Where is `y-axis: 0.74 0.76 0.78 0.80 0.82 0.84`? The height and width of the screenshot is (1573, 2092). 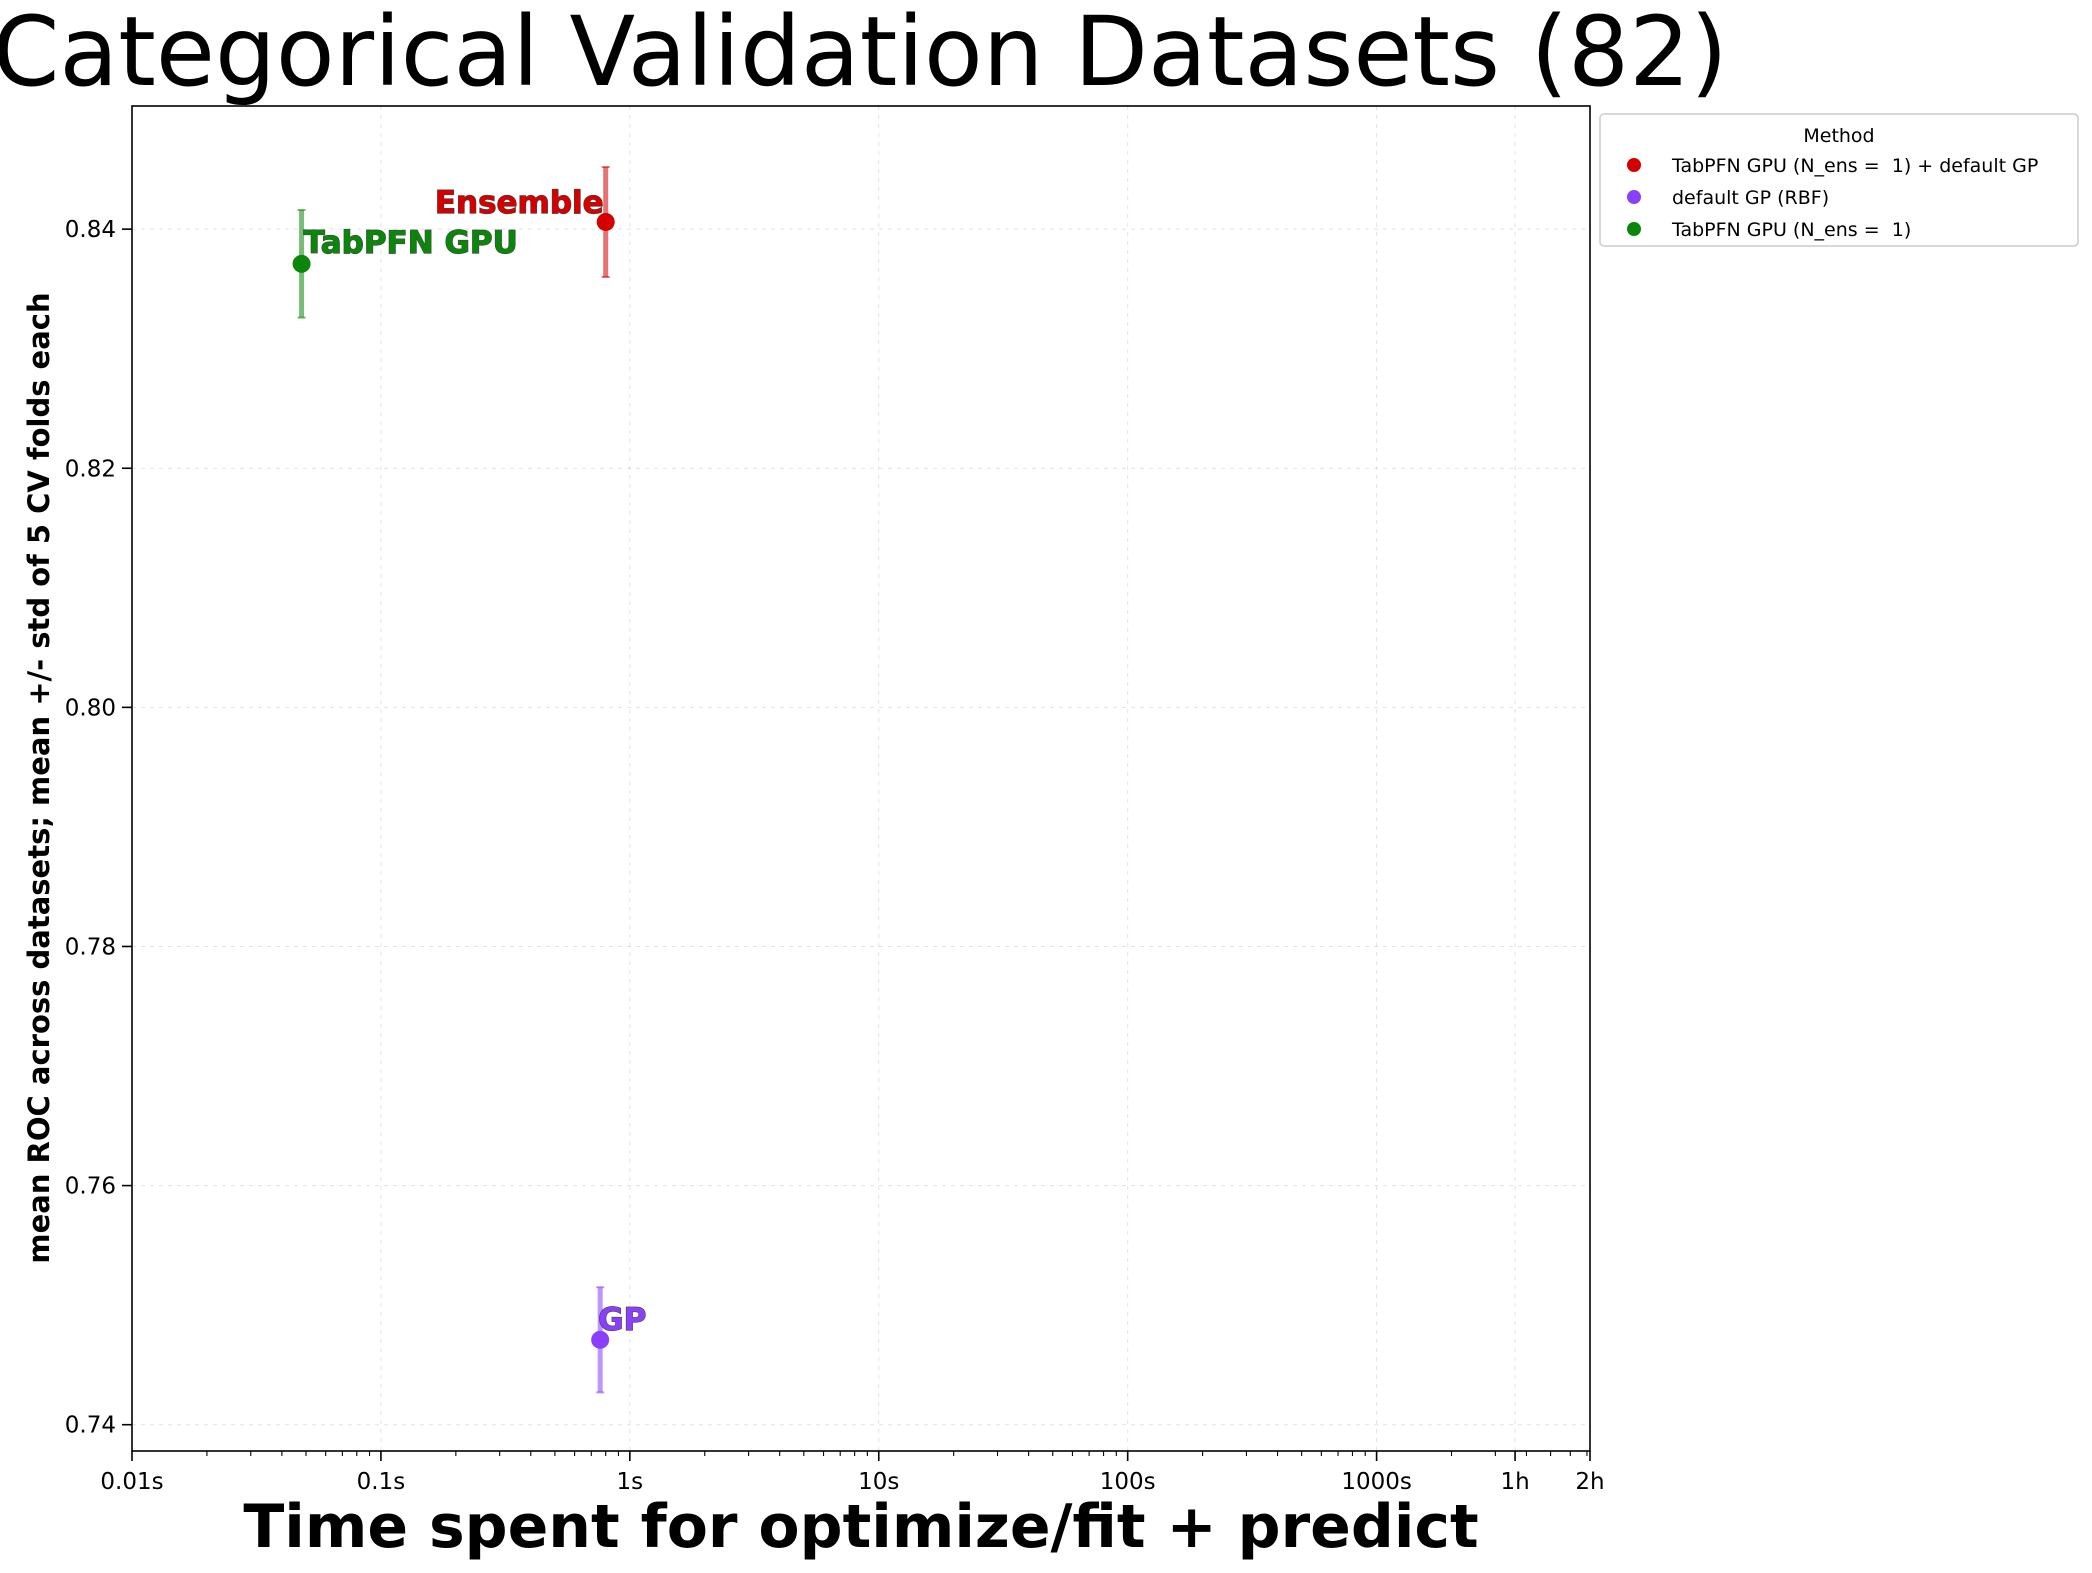 y-axis: 0.74 0.76 0.78 0.80 0.82 0.84 is located at coordinates (98, 828).